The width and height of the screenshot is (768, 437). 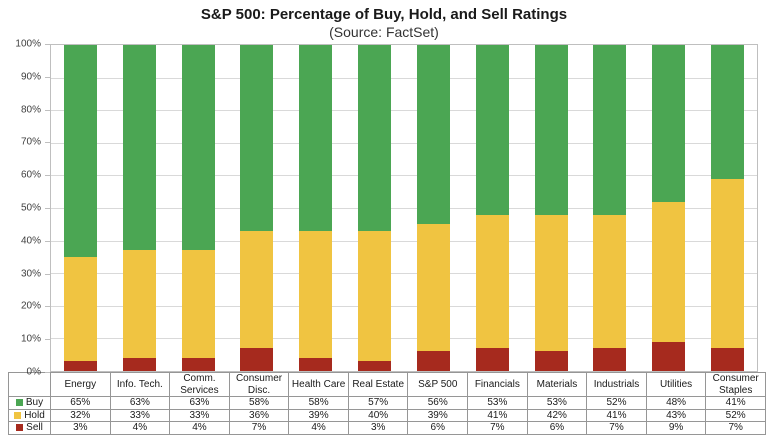 I want to click on value-hold-materials: 42%, so click(x=557, y=415).